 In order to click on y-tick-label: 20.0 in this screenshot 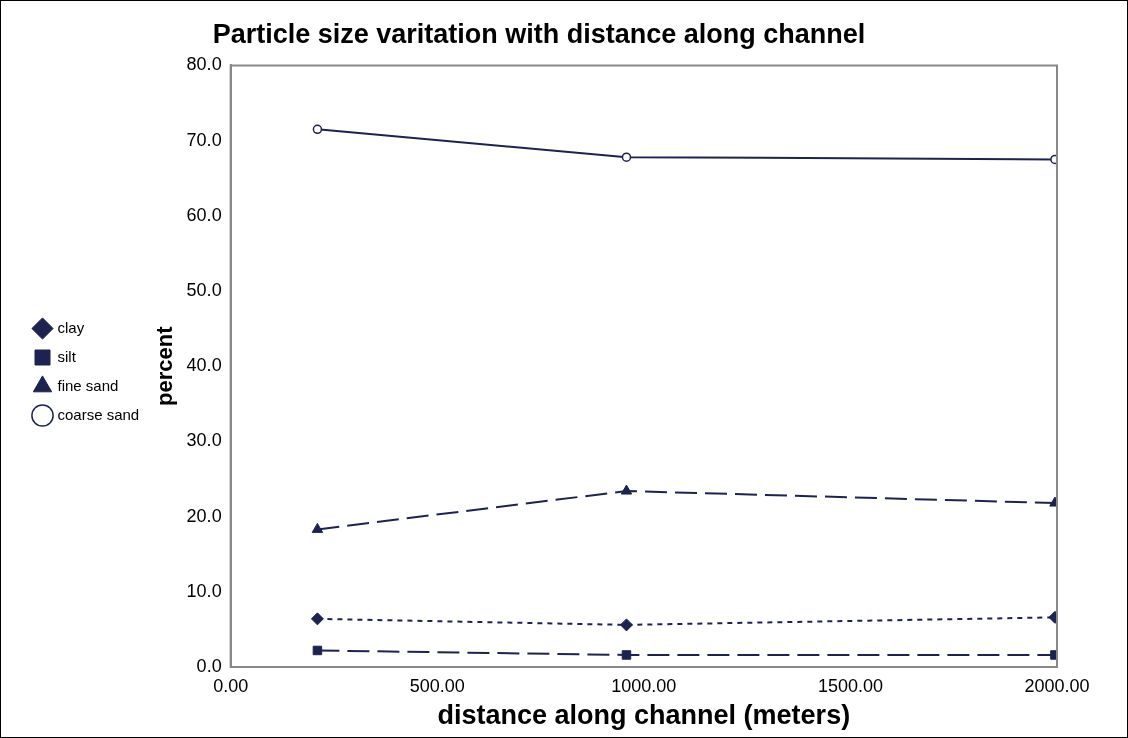, I will do `click(204, 515)`.